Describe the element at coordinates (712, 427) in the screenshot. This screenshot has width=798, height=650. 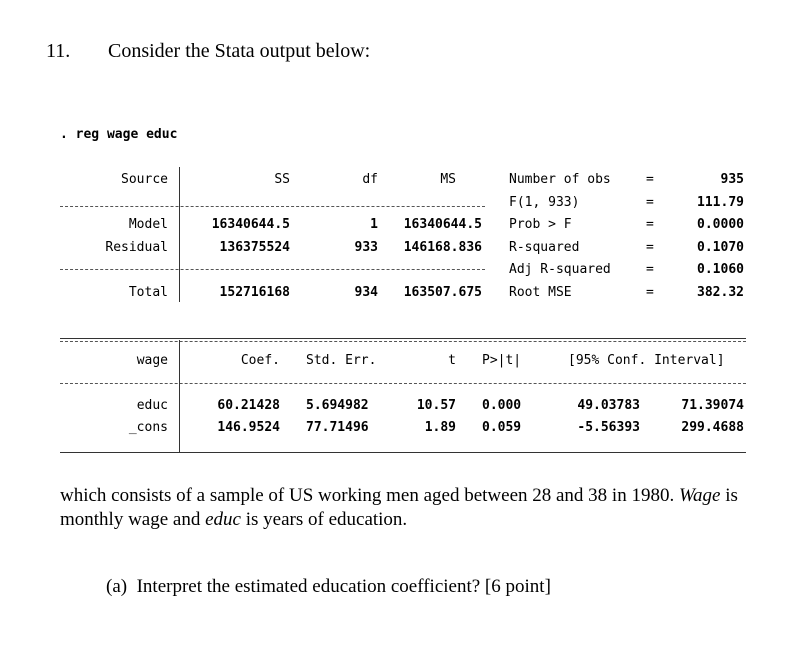
I see `coef-row-ci-high: 299.4688` at that location.